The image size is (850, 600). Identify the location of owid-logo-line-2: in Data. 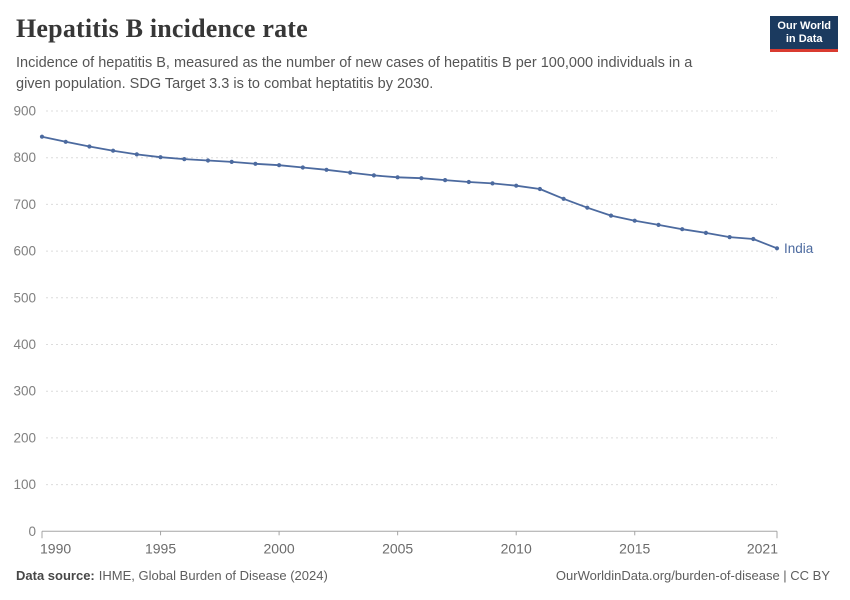
(804, 39).